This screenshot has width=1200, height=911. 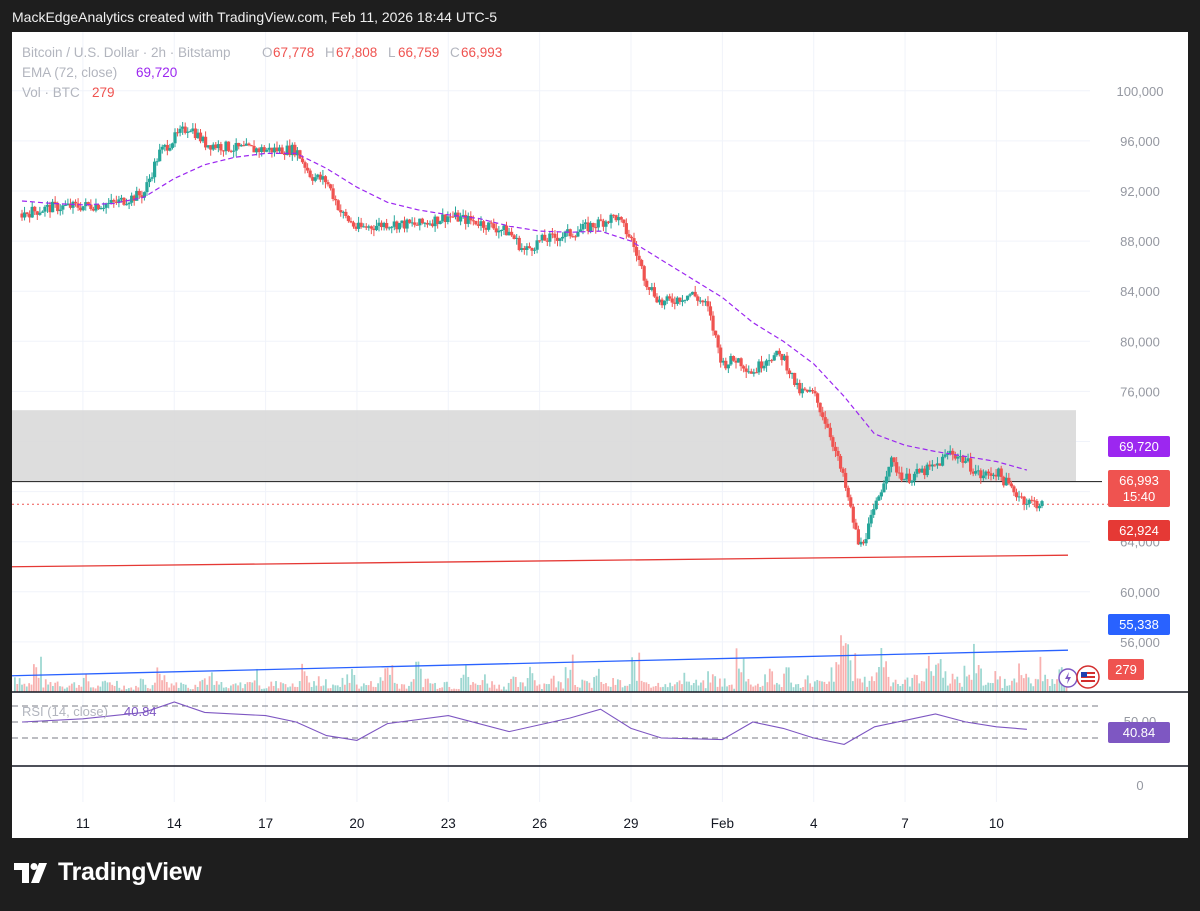 I want to click on time-axis: 11 14 17 20 23 26 29 Feb 4 7 10, so click(x=540, y=823).